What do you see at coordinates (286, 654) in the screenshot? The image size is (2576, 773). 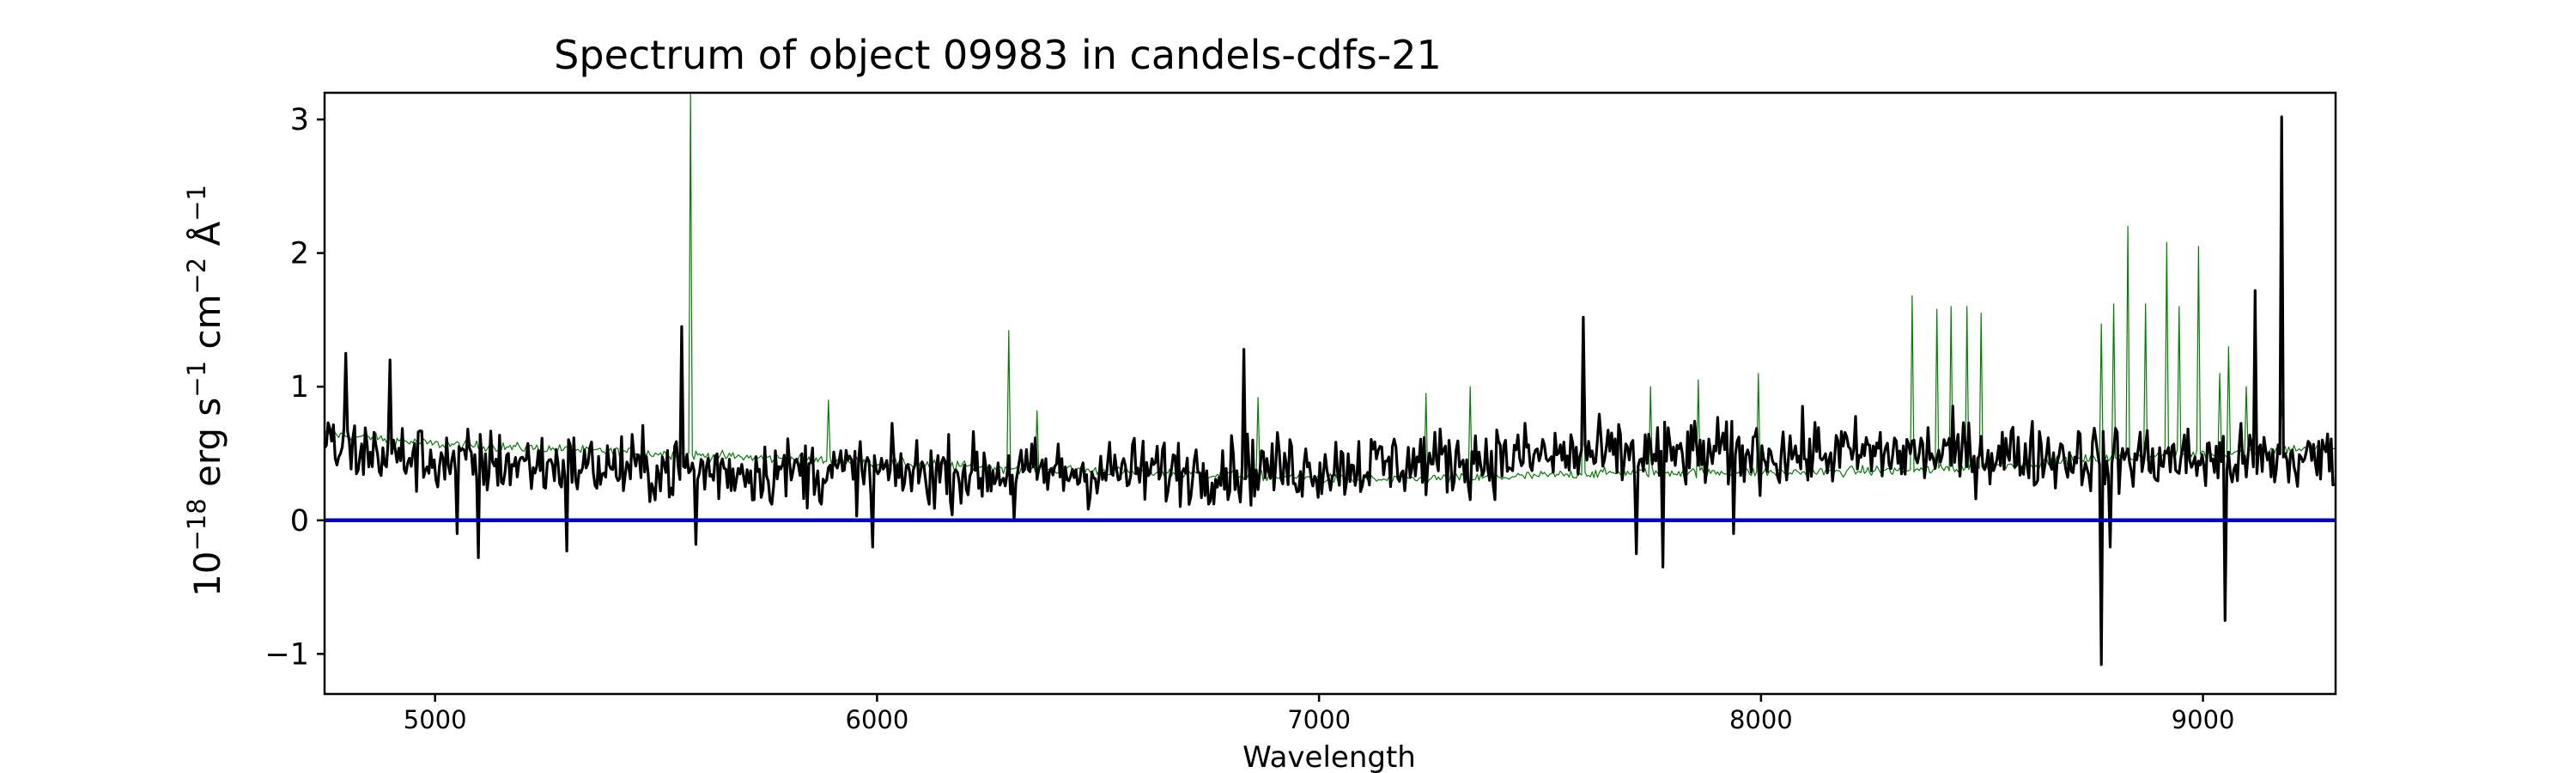 I see `y-tick-label: −1` at bounding box center [286, 654].